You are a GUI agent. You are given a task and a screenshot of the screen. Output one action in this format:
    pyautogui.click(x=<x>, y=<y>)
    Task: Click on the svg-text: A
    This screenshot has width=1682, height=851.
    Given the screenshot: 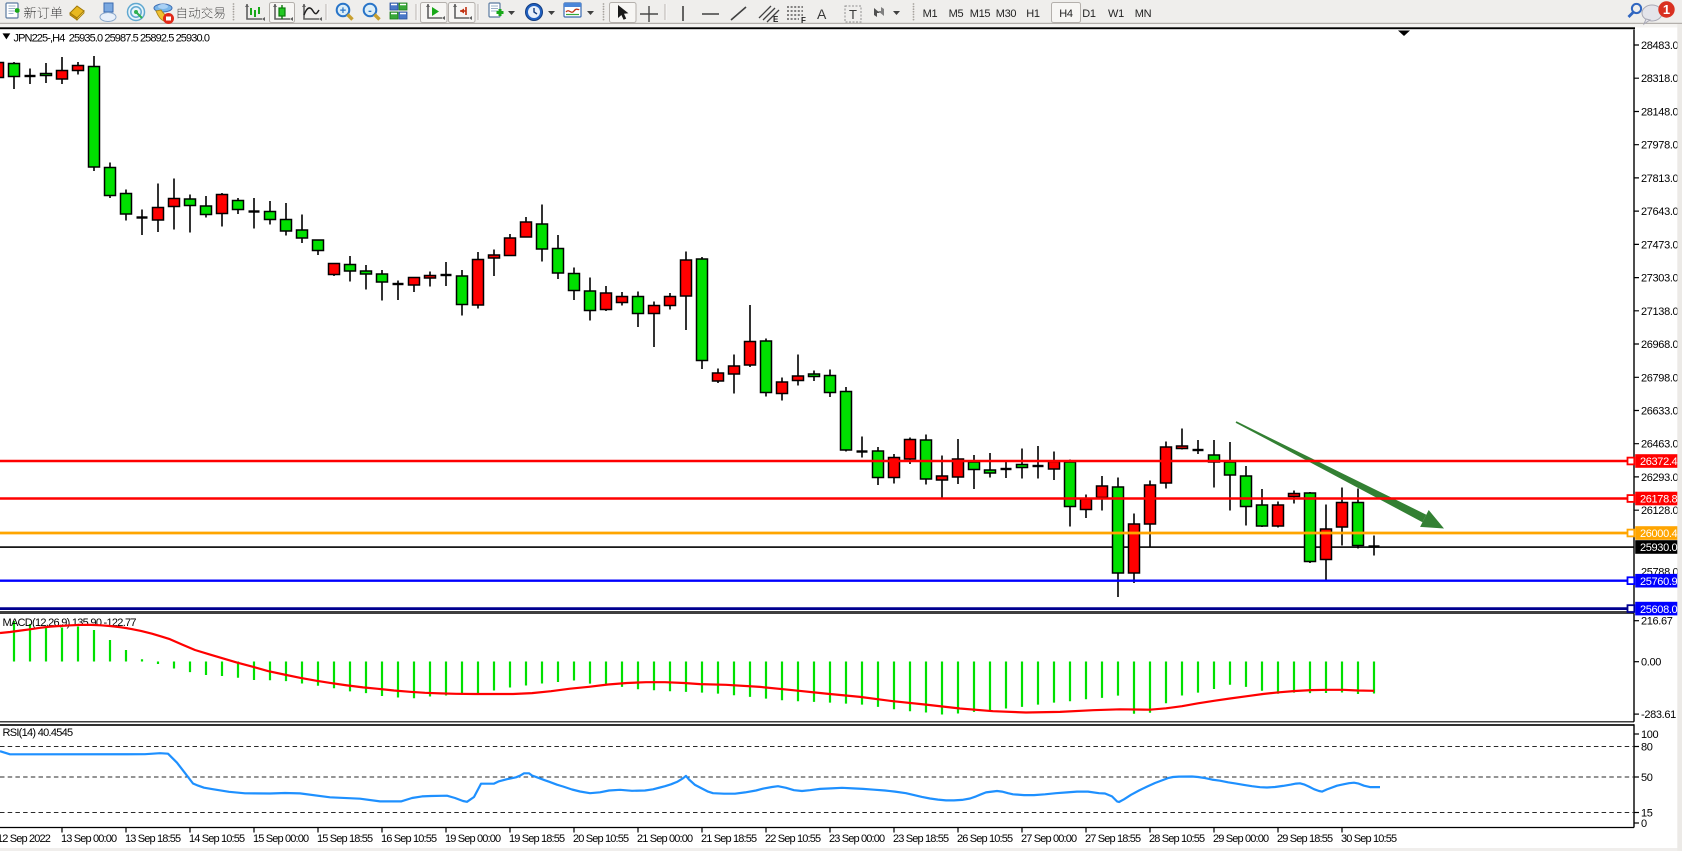 What is the action you would take?
    pyautogui.click(x=822, y=14)
    